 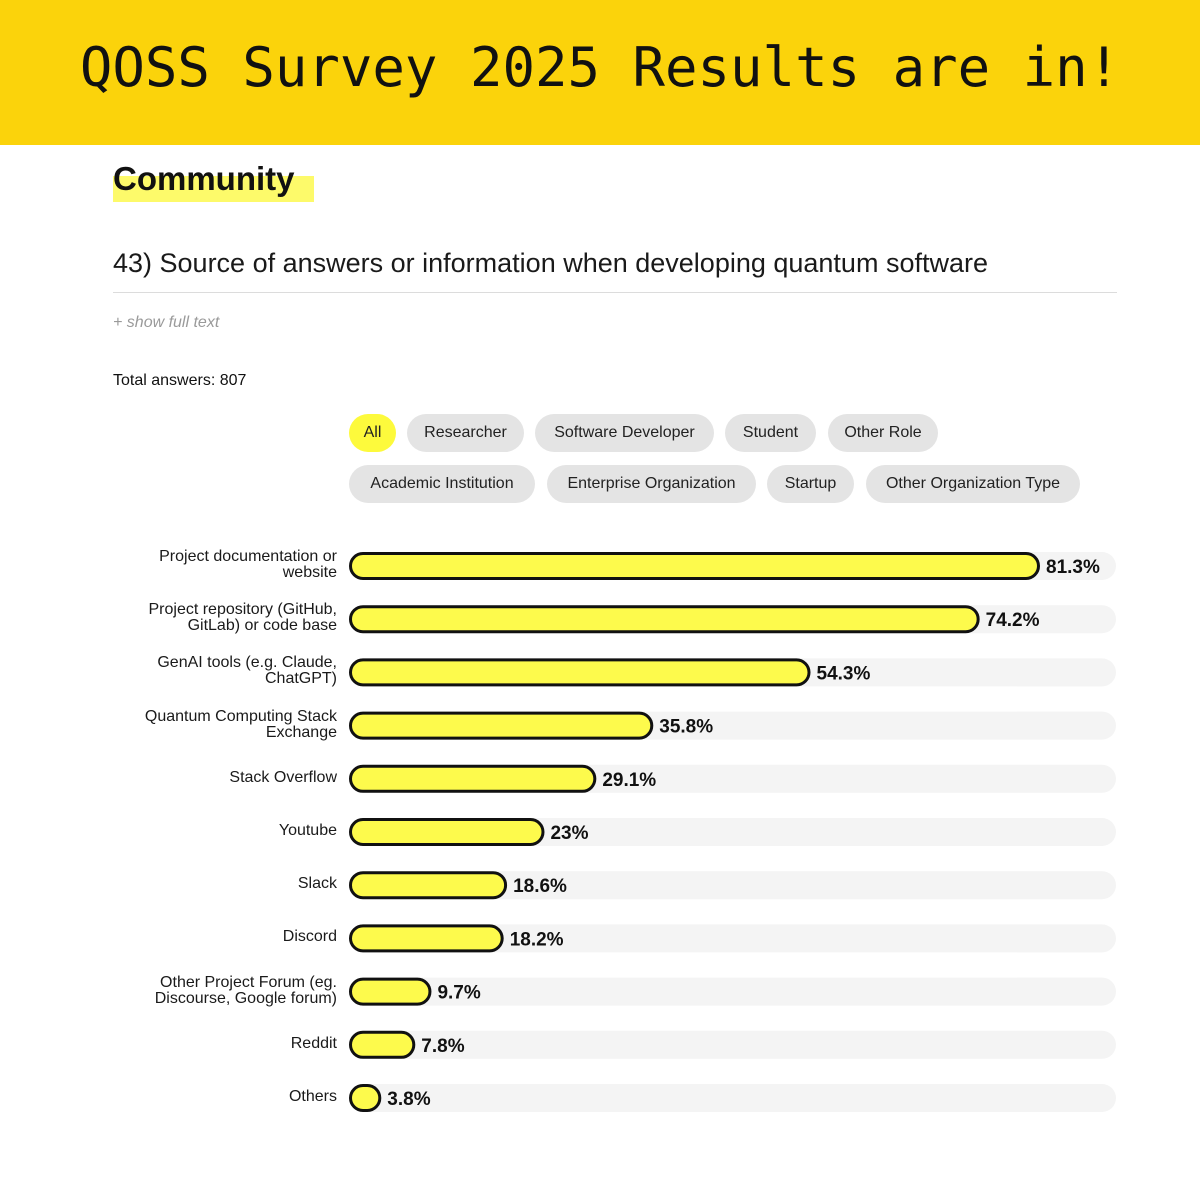 What do you see at coordinates (810, 484) in the screenshot?
I see `filter-chip-startup: Startup` at bounding box center [810, 484].